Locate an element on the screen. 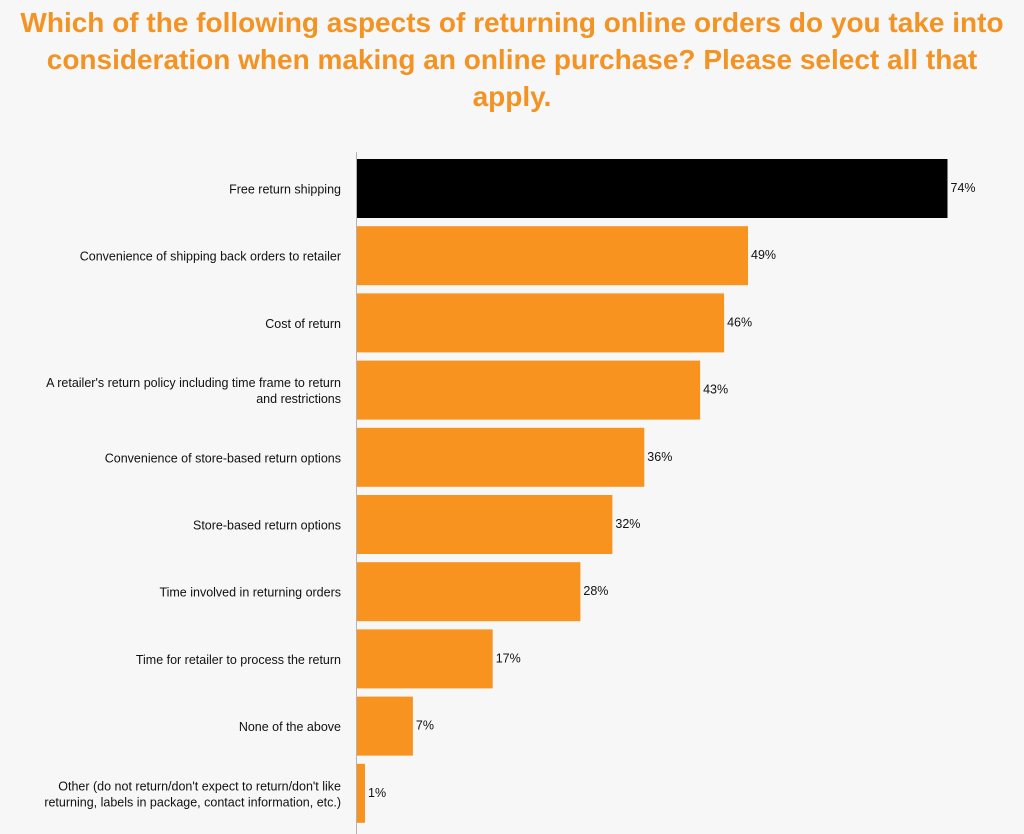  value-label-2: 46% is located at coordinates (739, 322).